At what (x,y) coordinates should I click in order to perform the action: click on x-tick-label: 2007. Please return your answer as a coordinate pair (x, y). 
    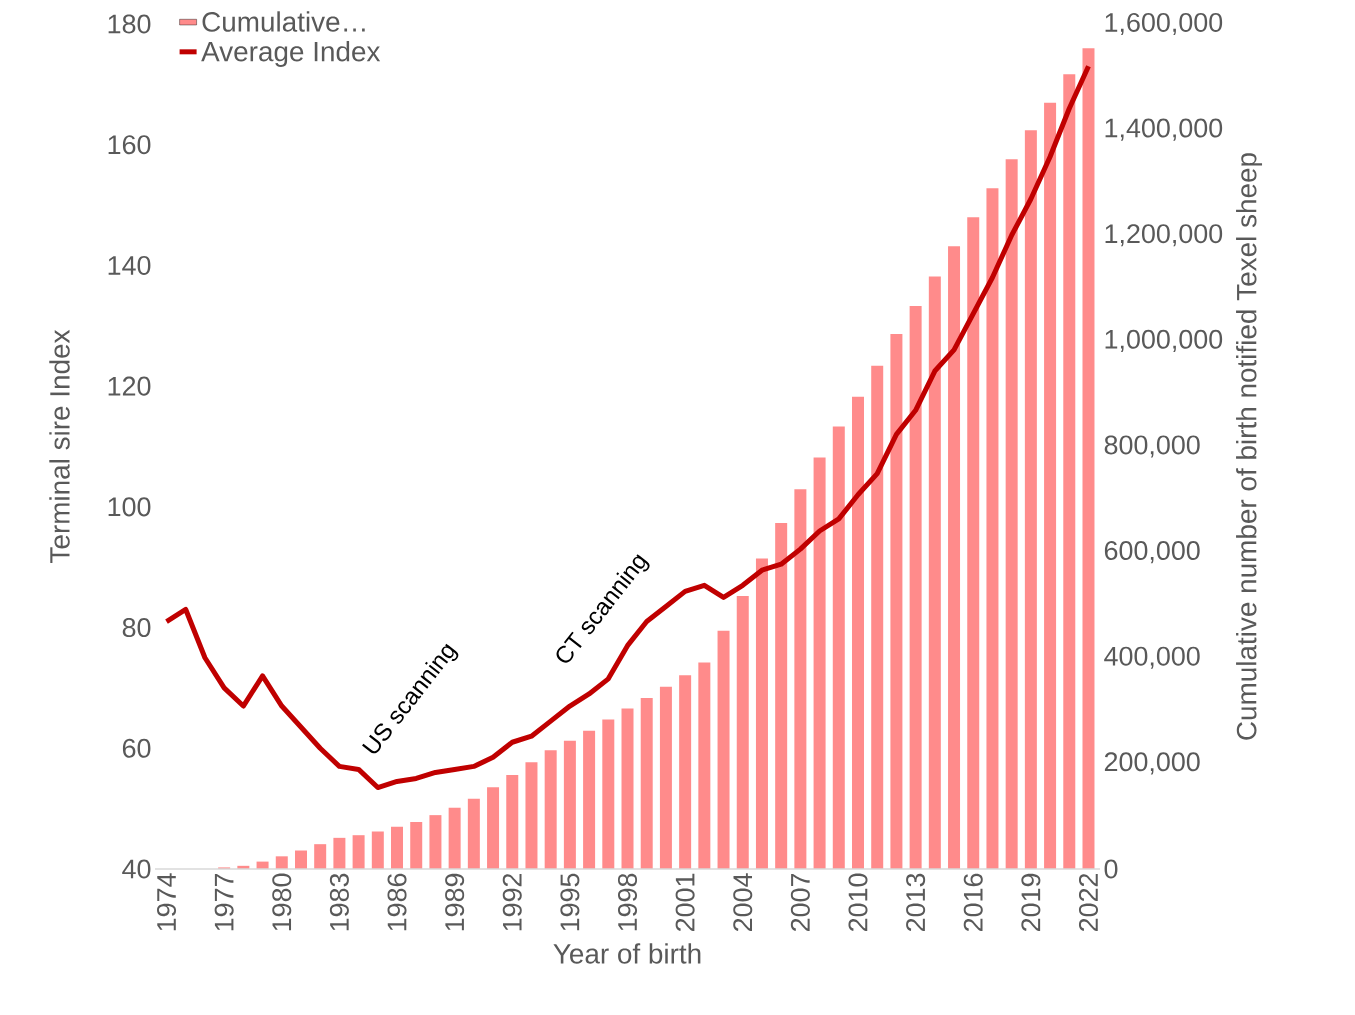
    Looking at the image, I should click on (800, 902).